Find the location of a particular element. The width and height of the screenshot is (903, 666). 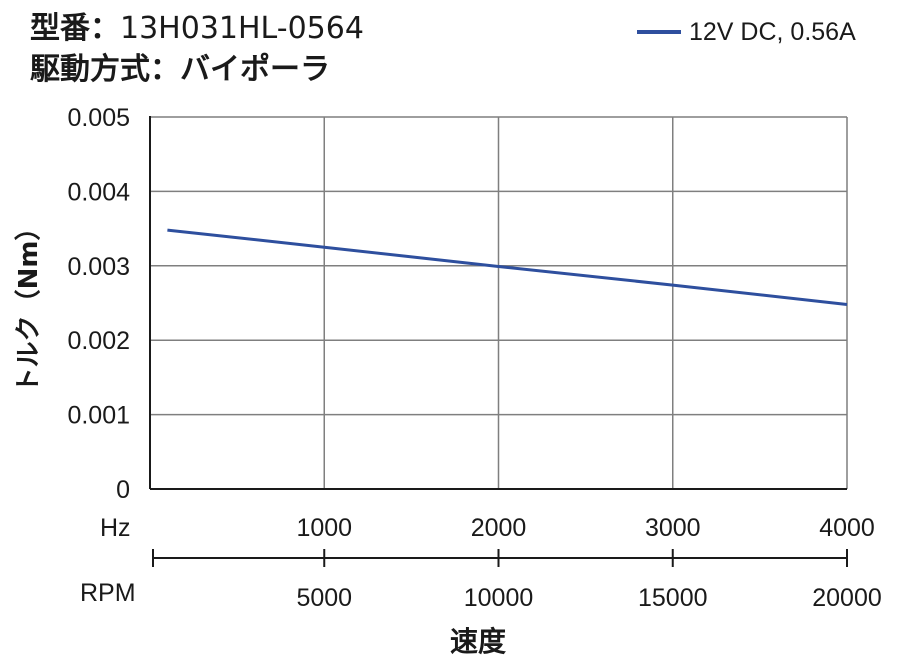

x-tick-label: 3000 is located at coordinates (673, 528).